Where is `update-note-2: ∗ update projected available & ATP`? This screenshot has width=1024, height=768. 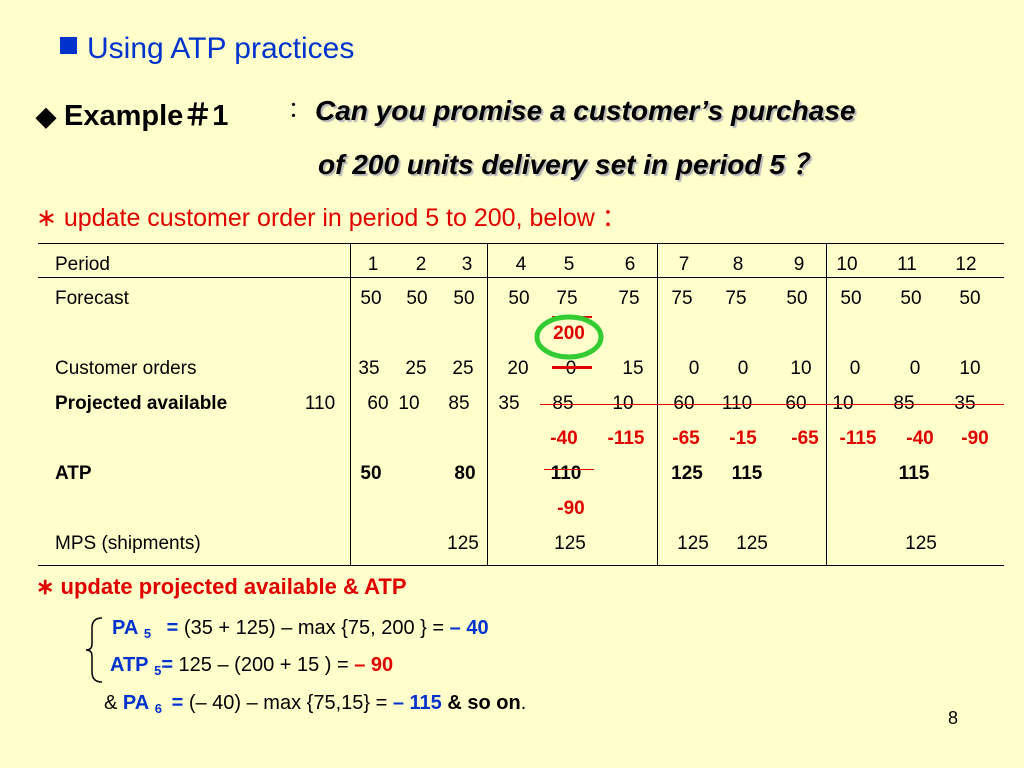 update-note-2: ∗ update projected available & ATP is located at coordinates (221, 586).